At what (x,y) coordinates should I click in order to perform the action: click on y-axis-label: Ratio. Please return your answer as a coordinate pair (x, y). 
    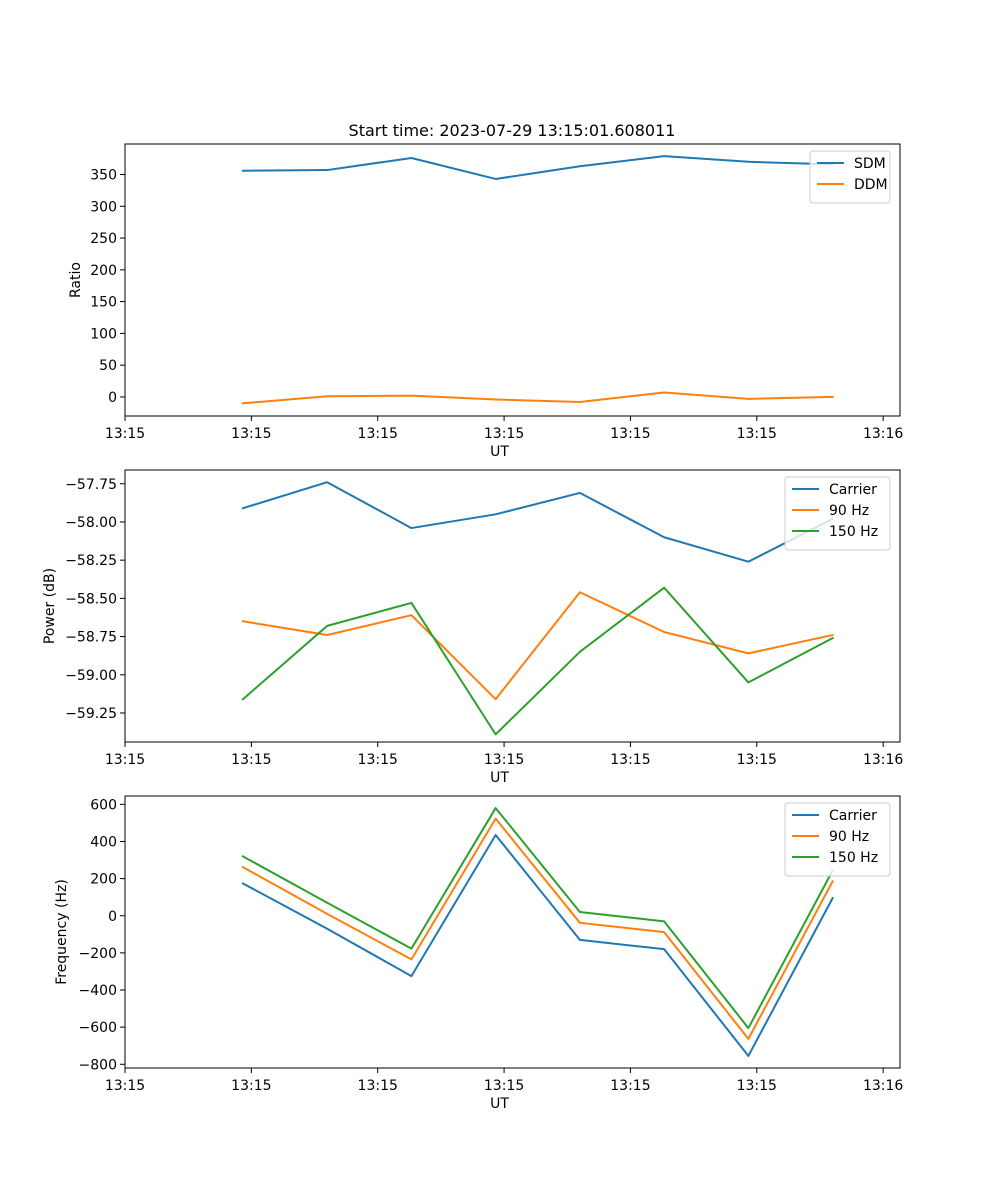
    Looking at the image, I should click on (76, 280).